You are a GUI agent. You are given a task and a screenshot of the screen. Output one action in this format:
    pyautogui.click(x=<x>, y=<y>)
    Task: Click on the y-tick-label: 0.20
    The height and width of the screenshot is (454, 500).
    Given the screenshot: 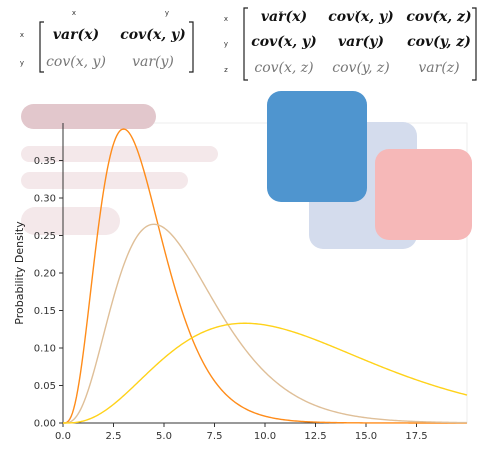 What is the action you would take?
    pyautogui.click(x=45, y=274)
    